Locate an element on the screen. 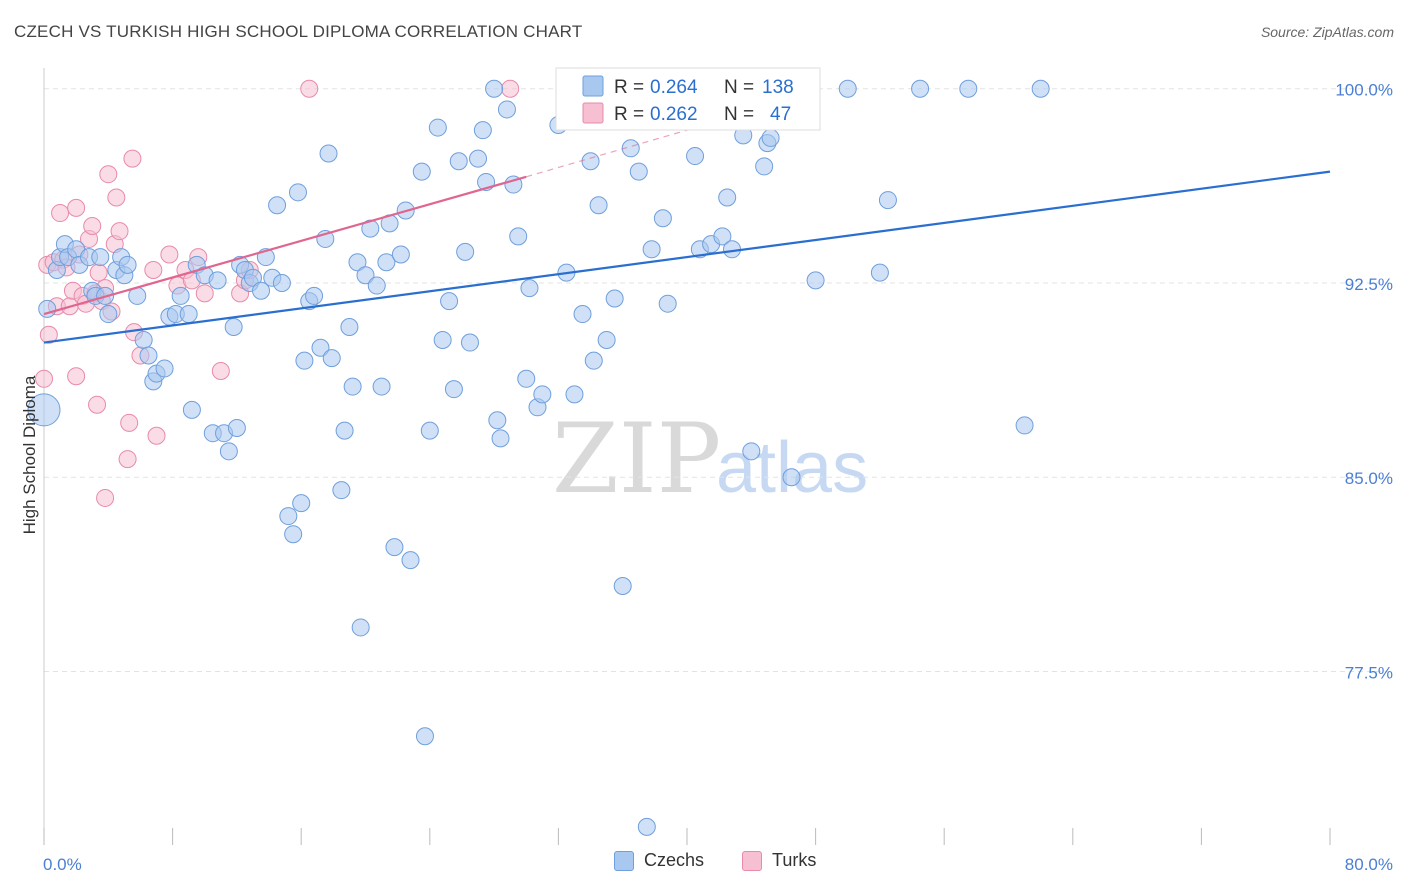 The width and height of the screenshot is (1406, 892). legend-item-czechs: Czechs is located at coordinates (659, 860).